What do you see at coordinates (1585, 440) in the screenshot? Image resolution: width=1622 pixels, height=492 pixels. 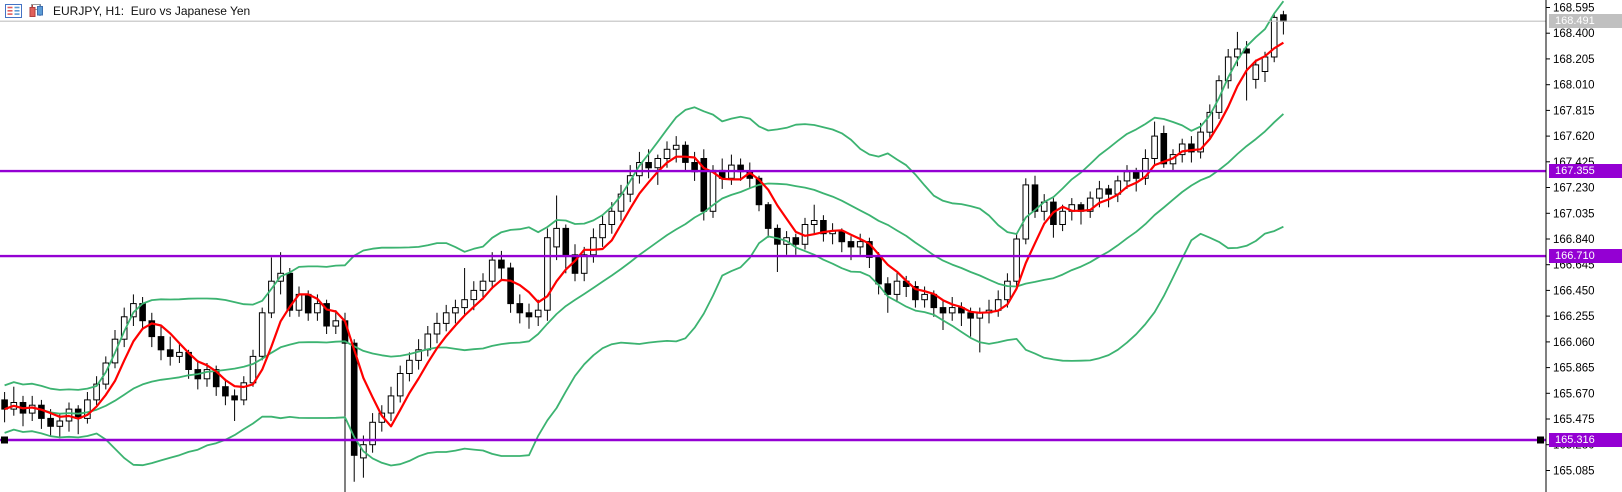 I see `hline-badge-2: 165.316` at bounding box center [1585, 440].